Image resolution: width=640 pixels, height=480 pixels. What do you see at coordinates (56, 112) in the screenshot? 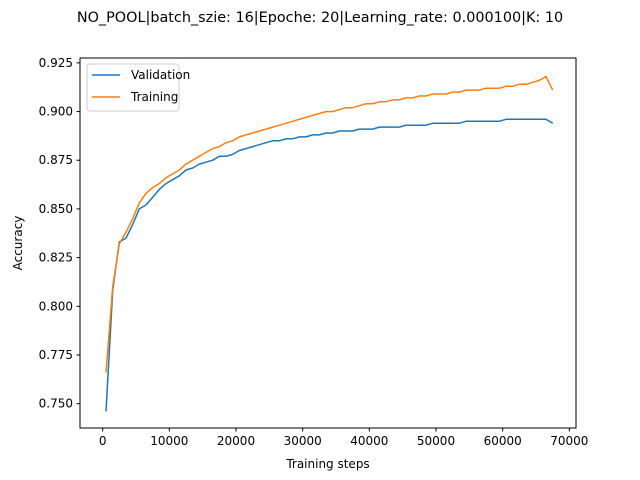
I see `y-tick-label: 0.900` at bounding box center [56, 112].